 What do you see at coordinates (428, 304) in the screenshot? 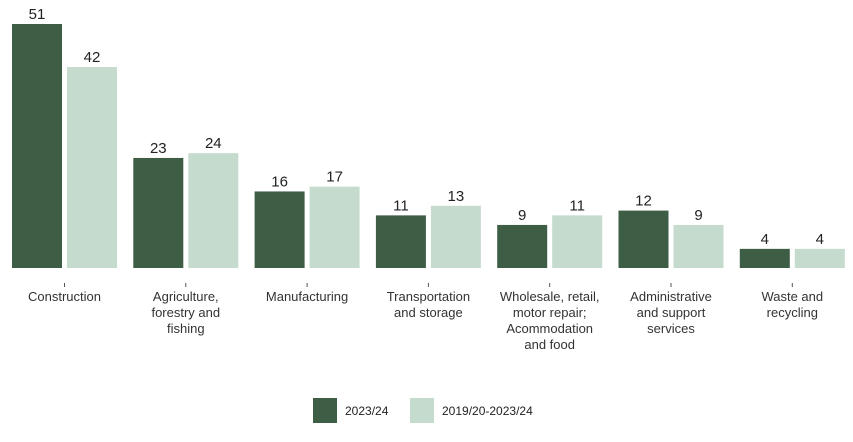
I see `x-tick-label: Transportation and storage` at bounding box center [428, 304].